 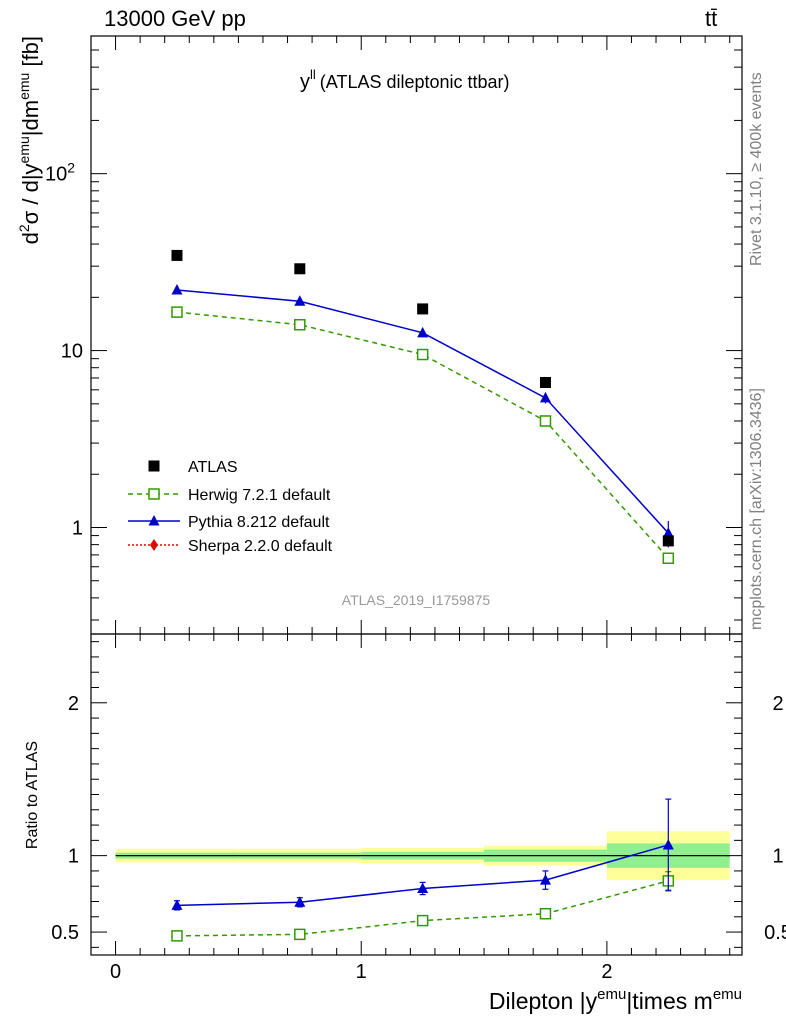 What do you see at coordinates (77, 528) in the screenshot?
I see `y-tick-label: 1` at bounding box center [77, 528].